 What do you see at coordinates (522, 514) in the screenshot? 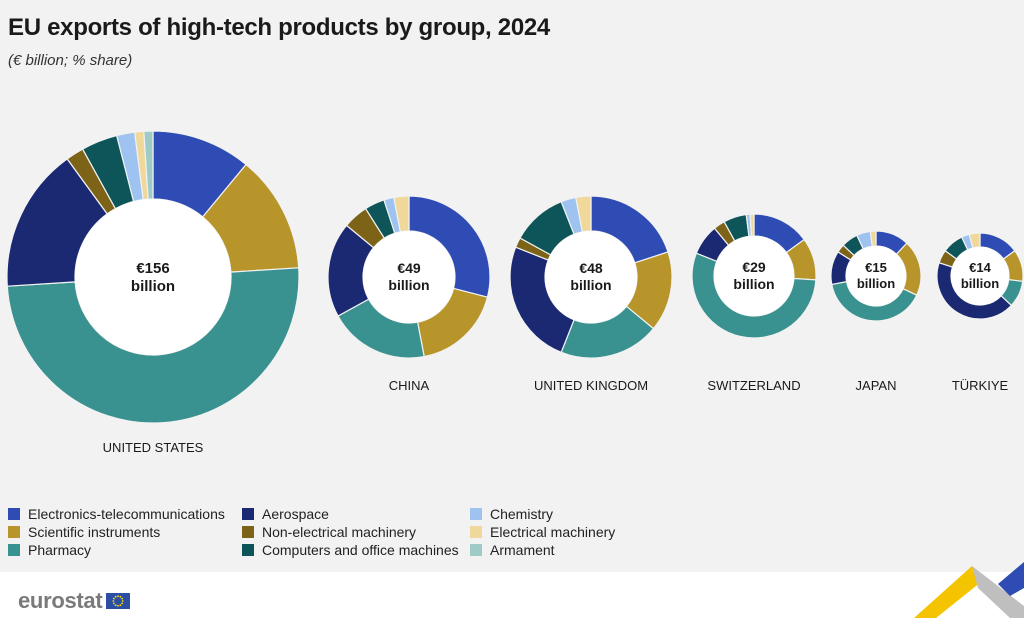
I see `legend-label: Chemistry` at bounding box center [522, 514].